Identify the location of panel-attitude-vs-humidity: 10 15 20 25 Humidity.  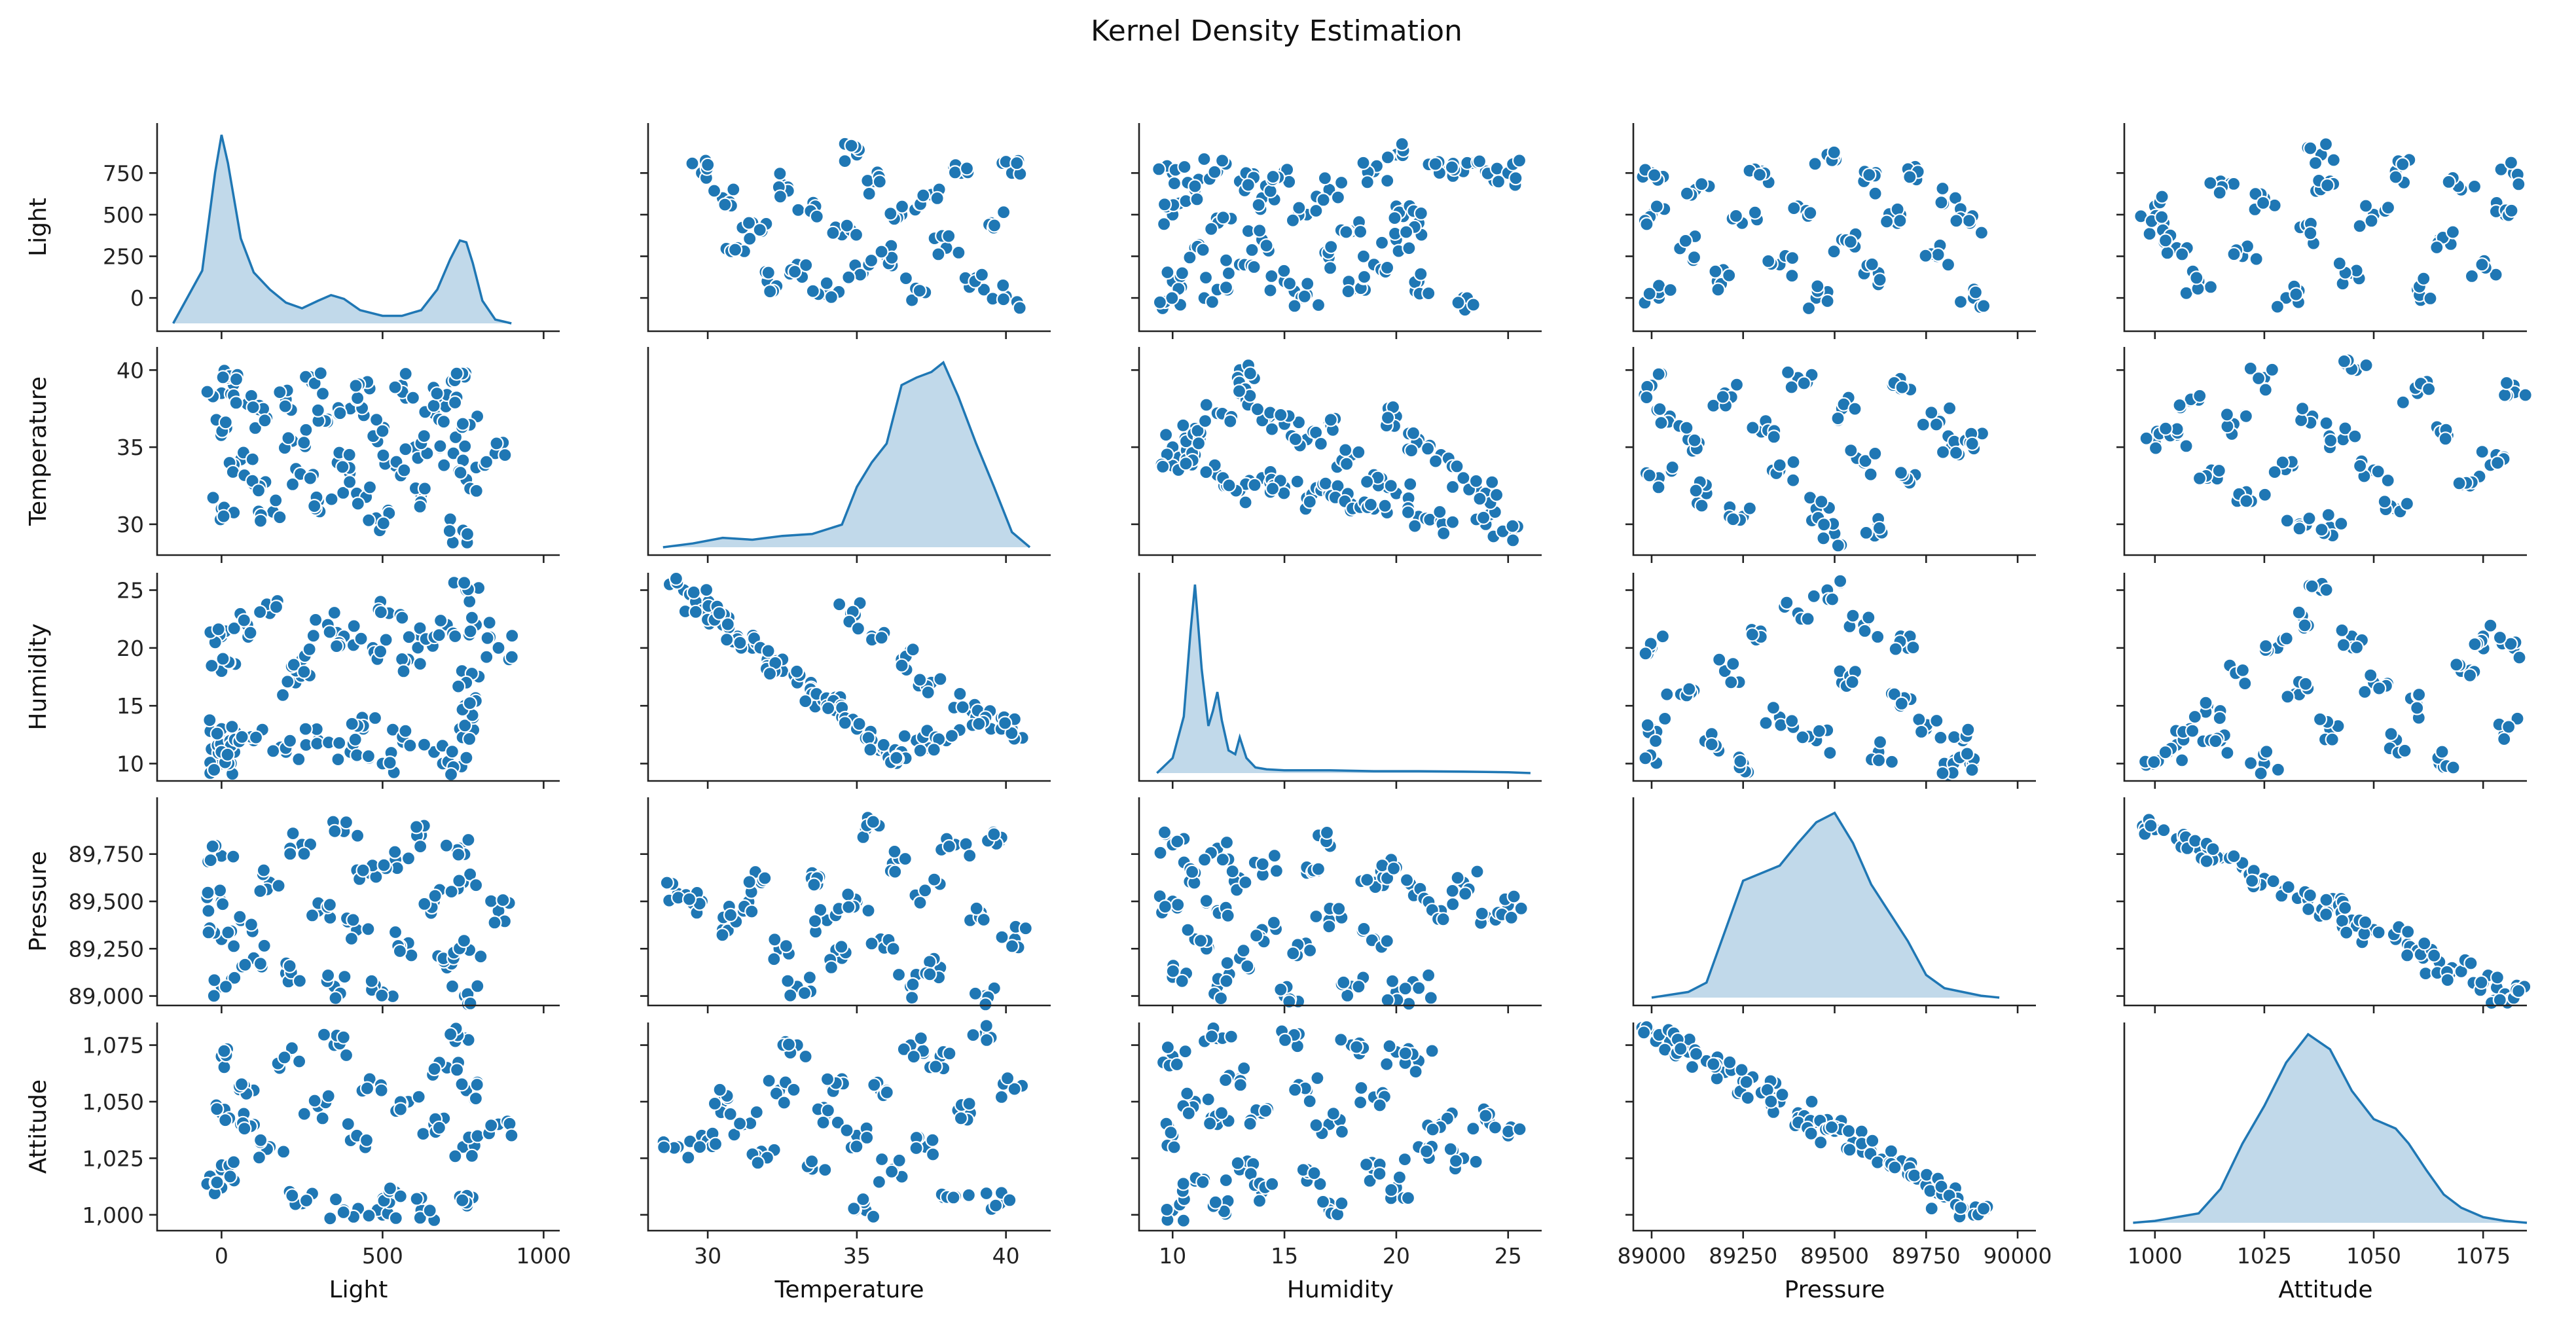
(1336, 1162).